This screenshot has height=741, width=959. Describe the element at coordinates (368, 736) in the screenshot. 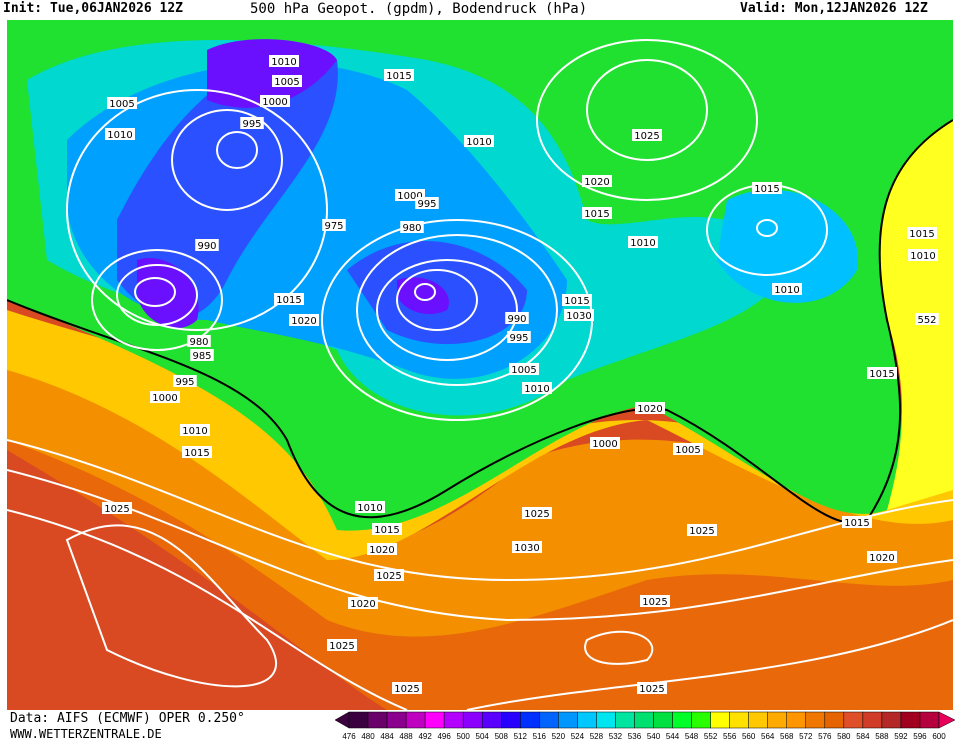

I see `colorbar-tick-label: 480` at that location.